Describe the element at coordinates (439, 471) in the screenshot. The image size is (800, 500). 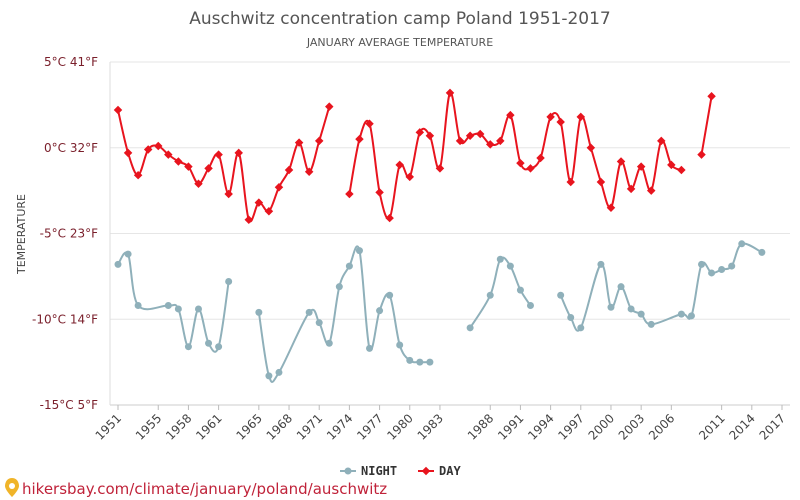
I see `legend-item-day: DAY` at that location.